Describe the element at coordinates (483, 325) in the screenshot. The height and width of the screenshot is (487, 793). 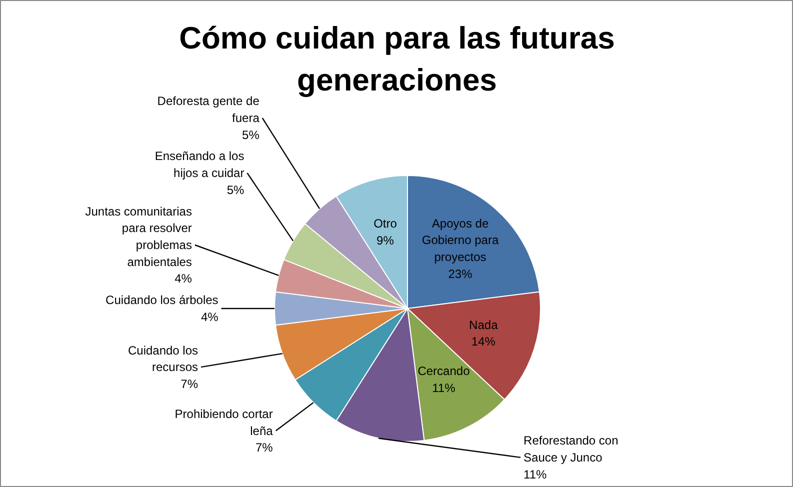
I see `slice-label: Nada` at that location.